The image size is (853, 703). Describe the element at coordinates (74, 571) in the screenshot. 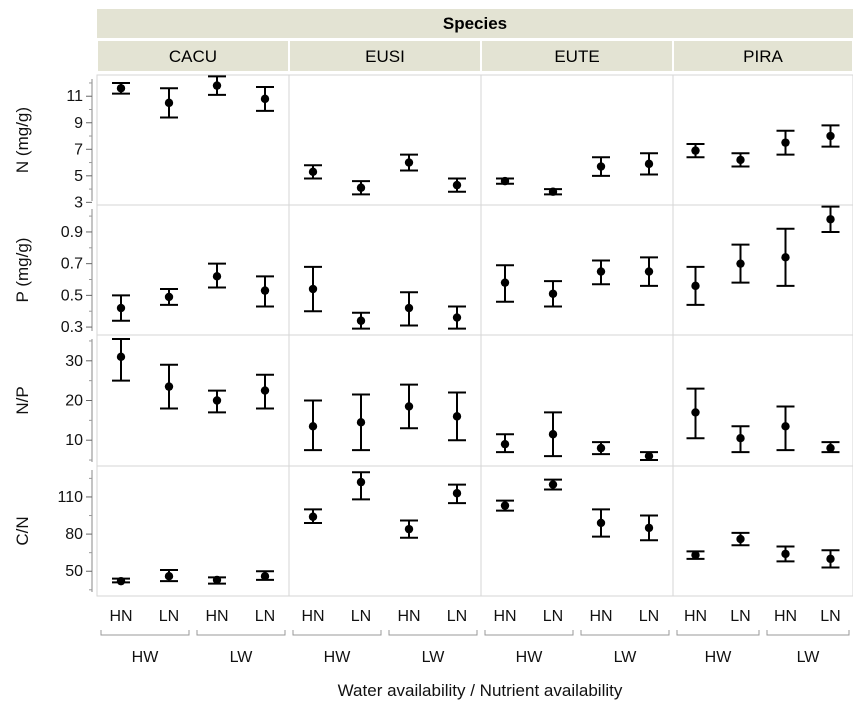

I see `y-tick-label: 50` at that location.